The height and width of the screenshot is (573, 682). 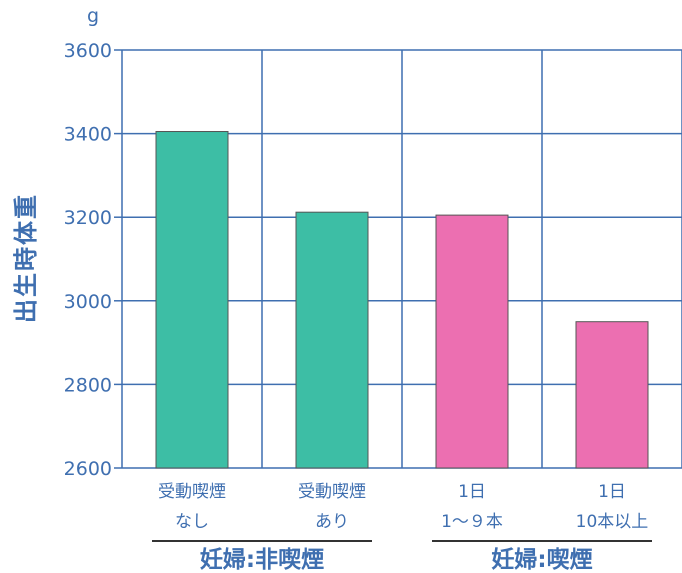 I want to click on group-label: 妊婦:喫煙, so click(x=541, y=559).